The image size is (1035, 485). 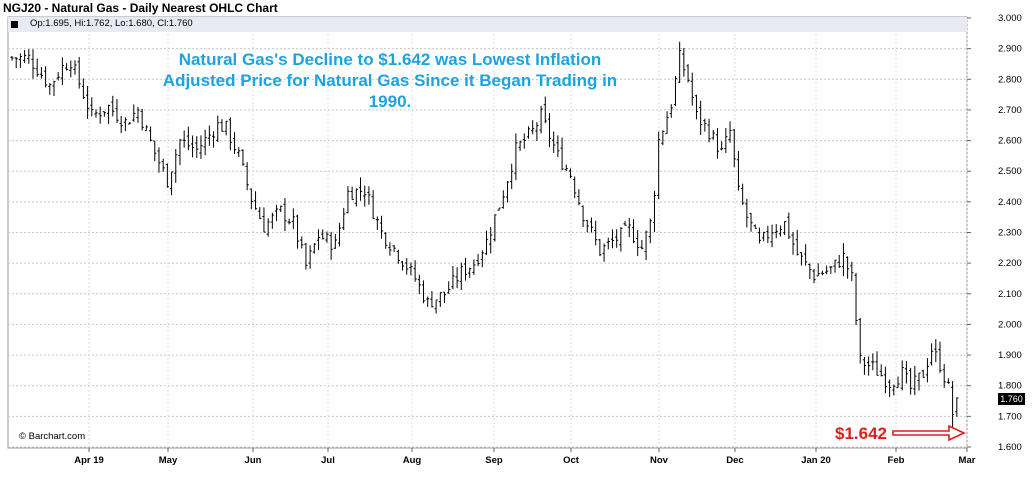 I want to click on x-tick-label: Nov, so click(x=659, y=460).